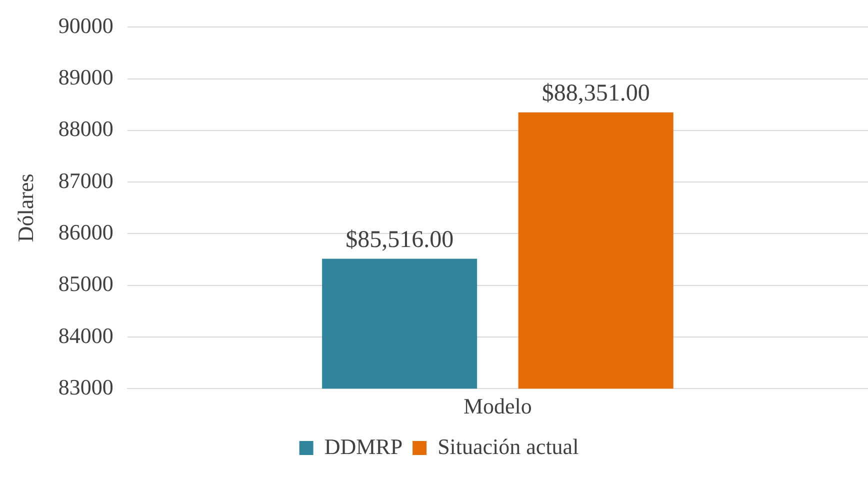  What do you see at coordinates (86, 387) in the screenshot?
I see `y-tick-label: 83000` at bounding box center [86, 387].